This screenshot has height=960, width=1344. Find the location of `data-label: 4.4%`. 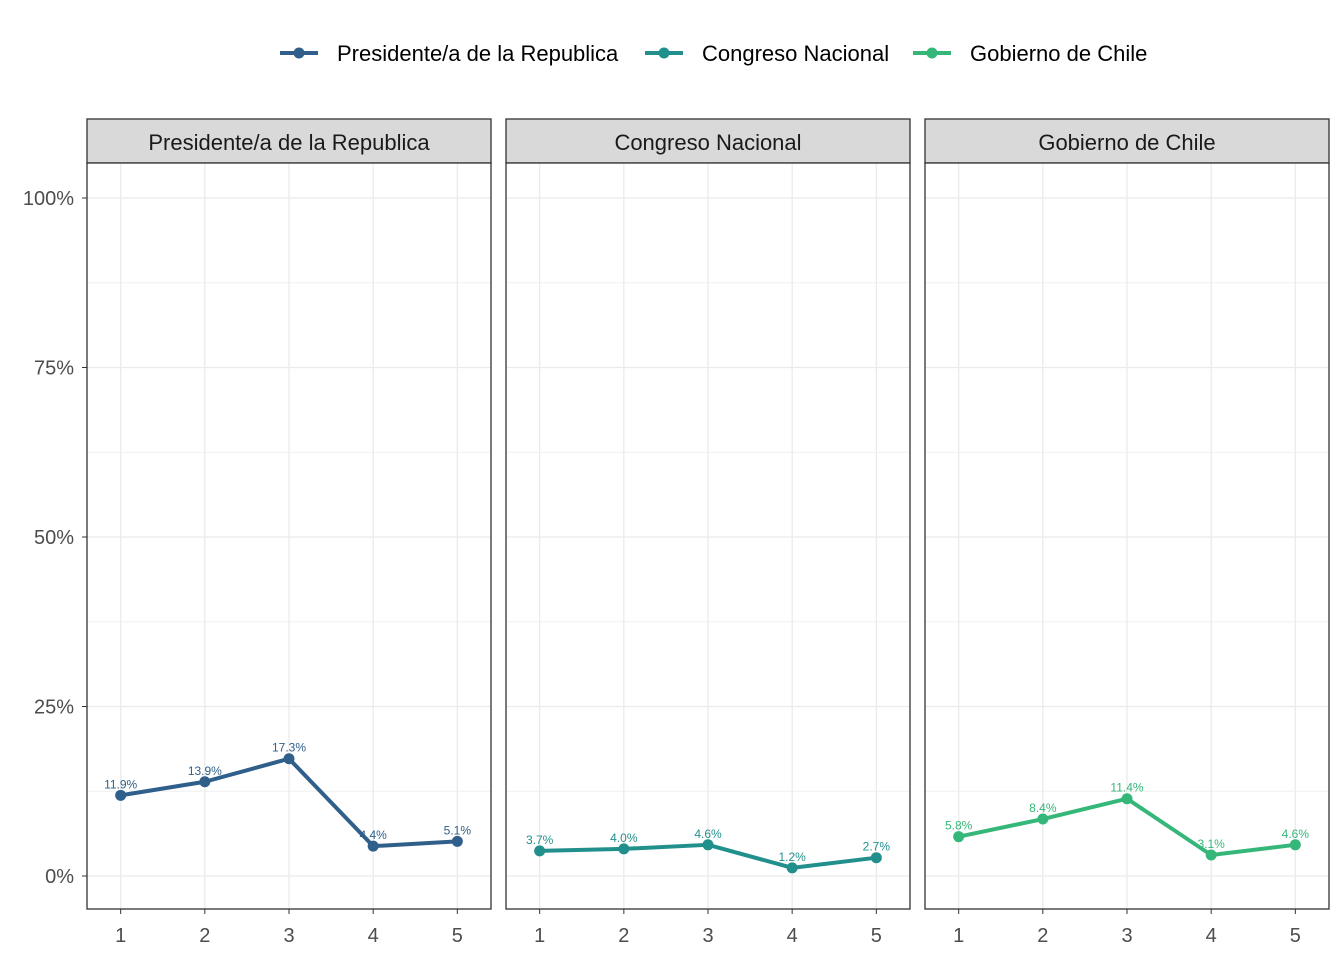

data-label: 4.4% is located at coordinates (373, 835).